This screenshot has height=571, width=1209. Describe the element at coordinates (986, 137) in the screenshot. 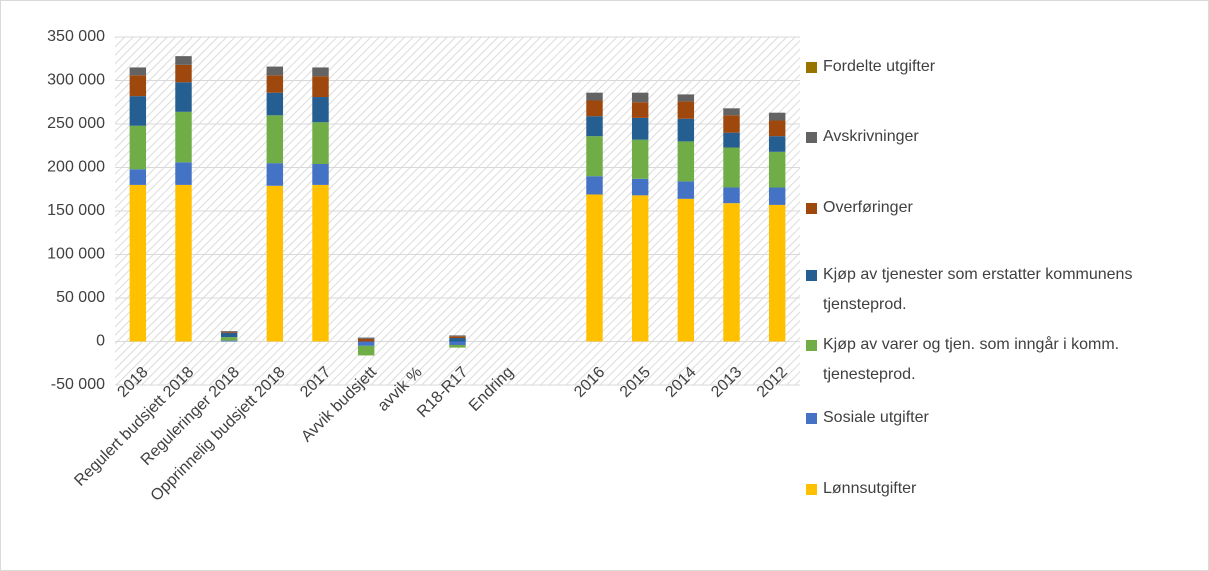

I see `legend-item: Avskrivninger` at that location.